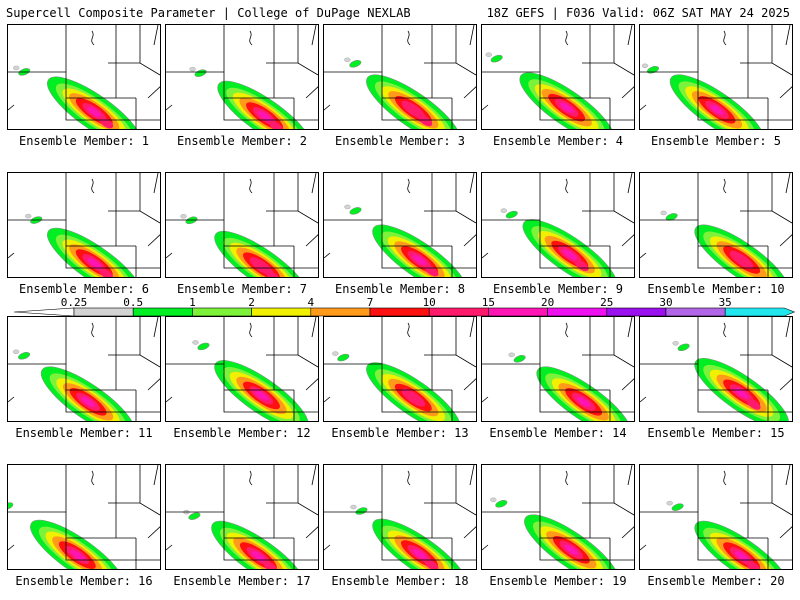 The image size is (800, 600). I want to click on member-caption: Ensemble Member: 5, so click(716, 141).